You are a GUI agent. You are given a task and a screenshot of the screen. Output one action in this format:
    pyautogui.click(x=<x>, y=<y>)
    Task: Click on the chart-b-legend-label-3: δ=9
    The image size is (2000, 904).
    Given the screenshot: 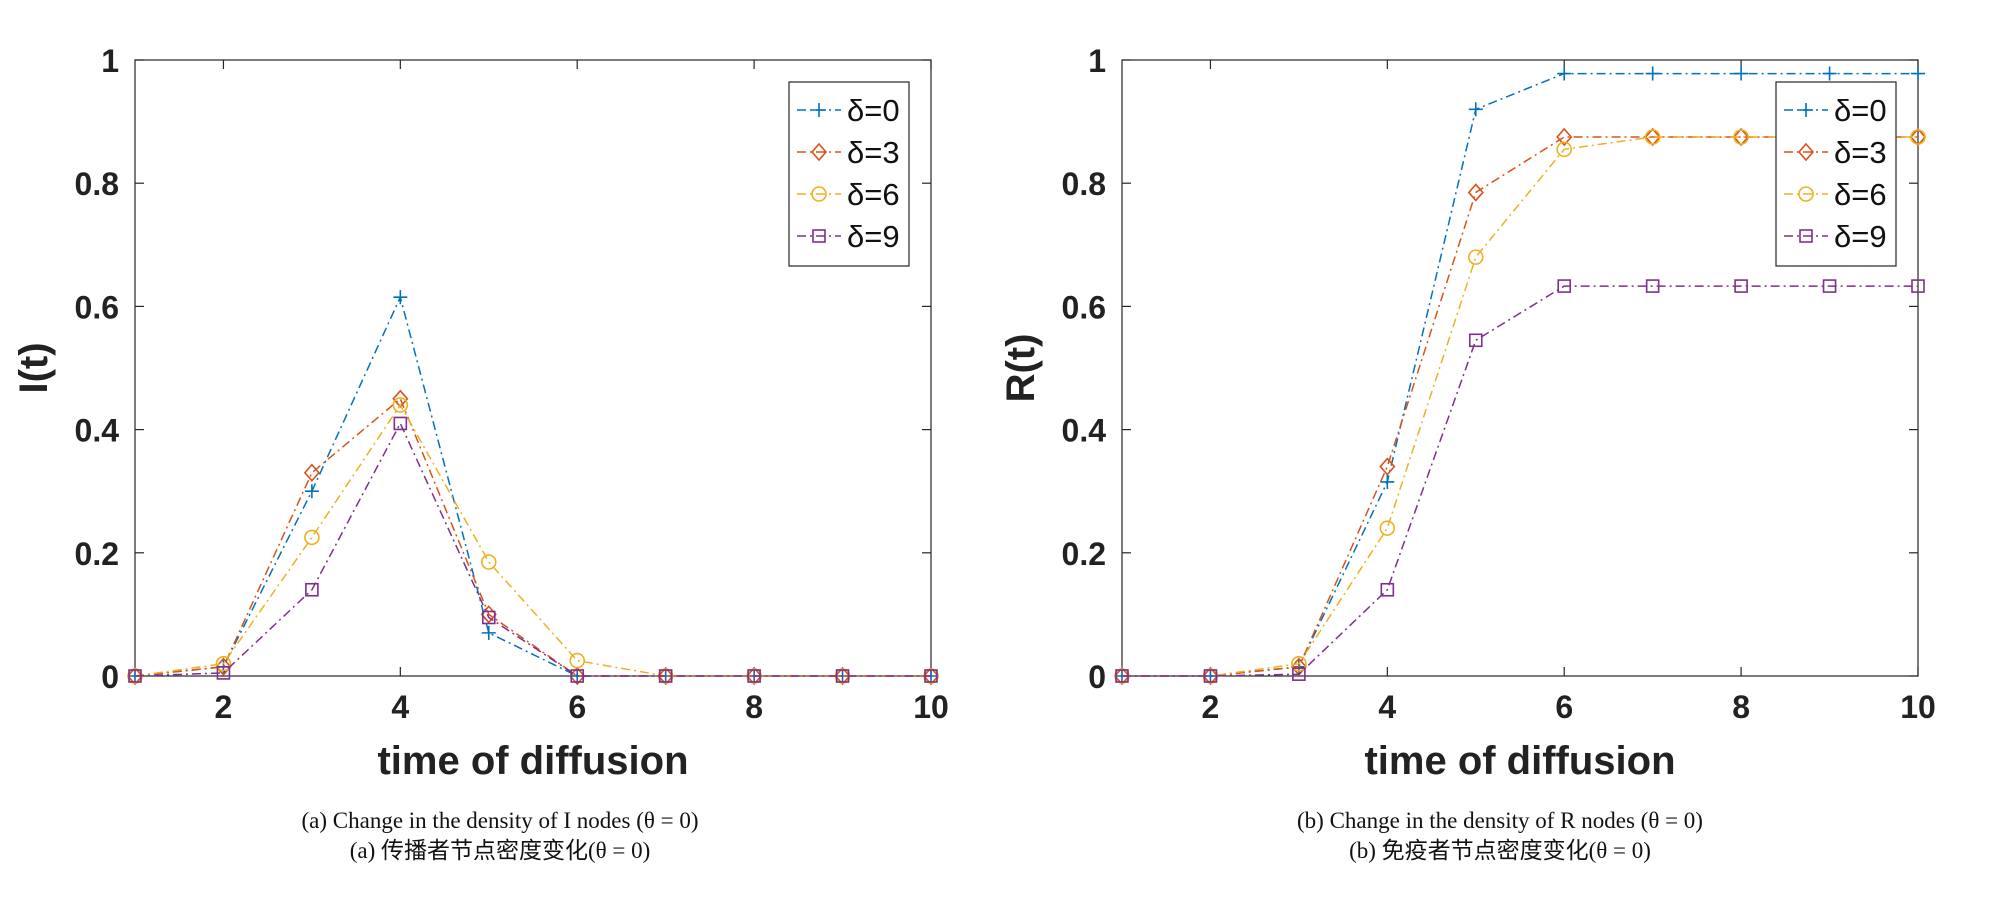 What is the action you would take?
    pyautogui.click(x=1860, y=236)
    